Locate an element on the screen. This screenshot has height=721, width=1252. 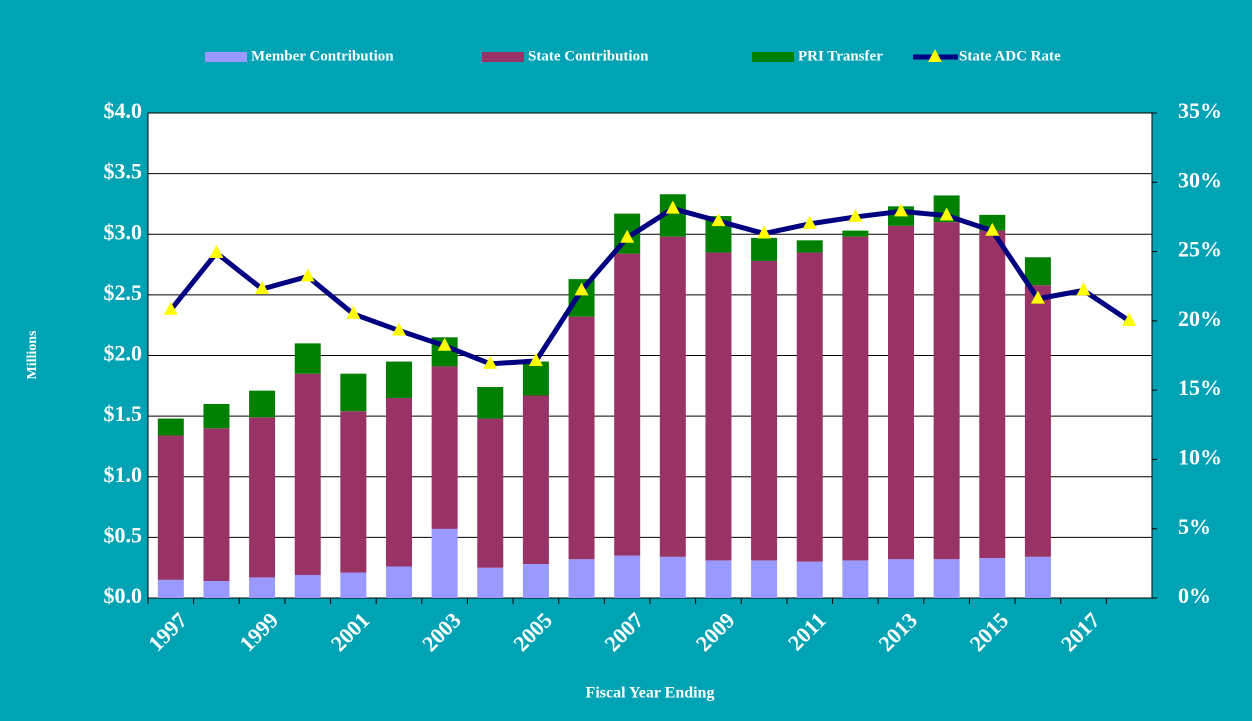
x-axis-label: Fiscal Year Ending is located at coordinates (650, 693).